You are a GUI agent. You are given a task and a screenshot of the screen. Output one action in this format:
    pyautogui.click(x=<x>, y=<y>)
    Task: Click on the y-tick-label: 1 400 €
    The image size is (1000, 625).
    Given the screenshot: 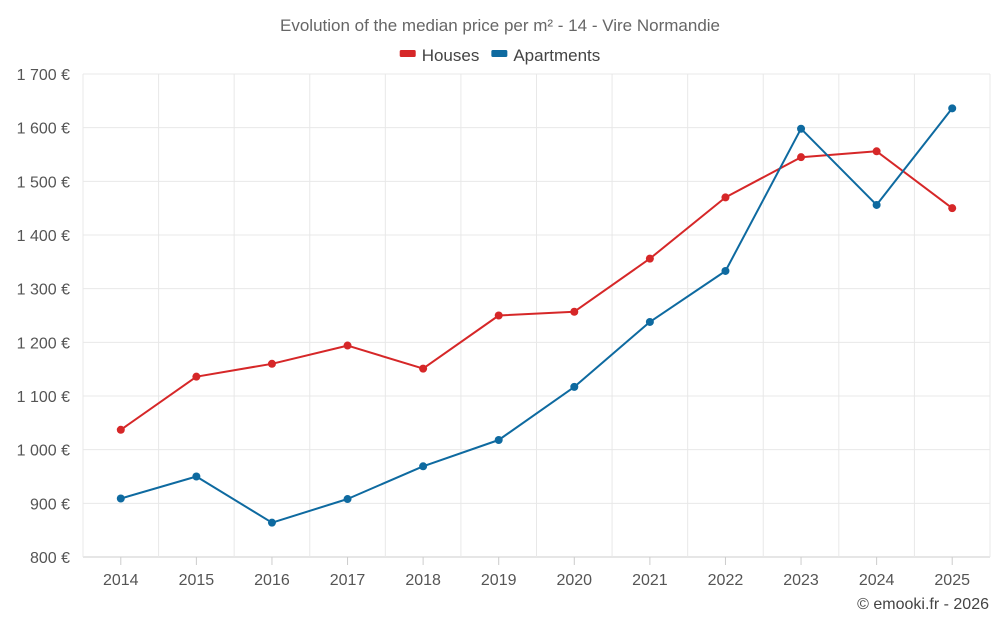 What is the action you would take?
    pyautogui.click(x=43, y=236)
    